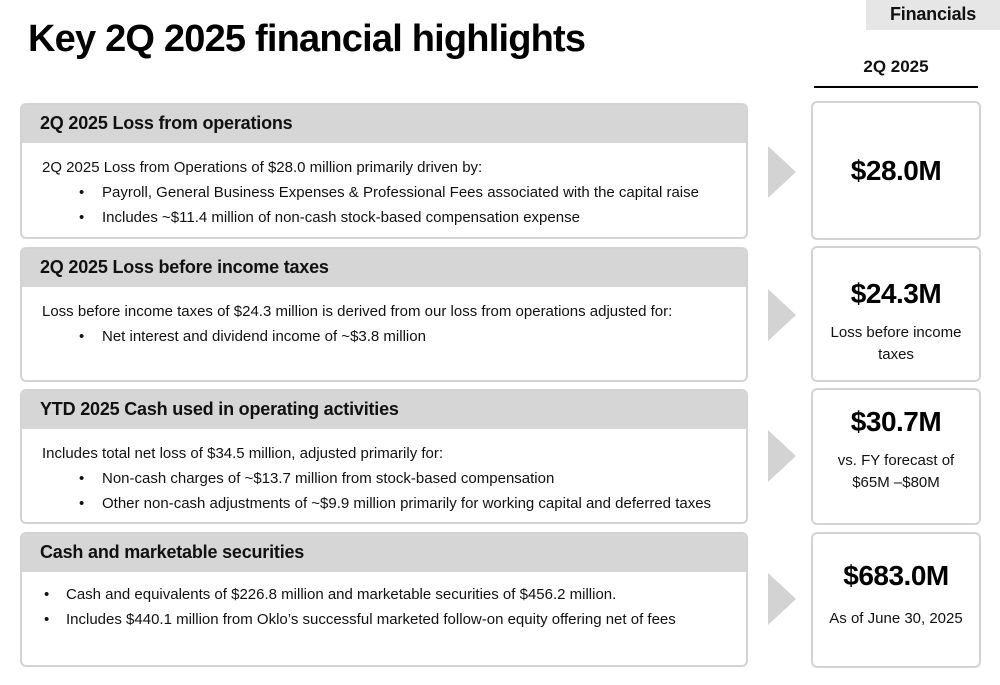  What do you see at coordinates (896, 71) in the screenshot?
I see `metric-column-header: 2Q 2025` at bounding box center [896, 71].